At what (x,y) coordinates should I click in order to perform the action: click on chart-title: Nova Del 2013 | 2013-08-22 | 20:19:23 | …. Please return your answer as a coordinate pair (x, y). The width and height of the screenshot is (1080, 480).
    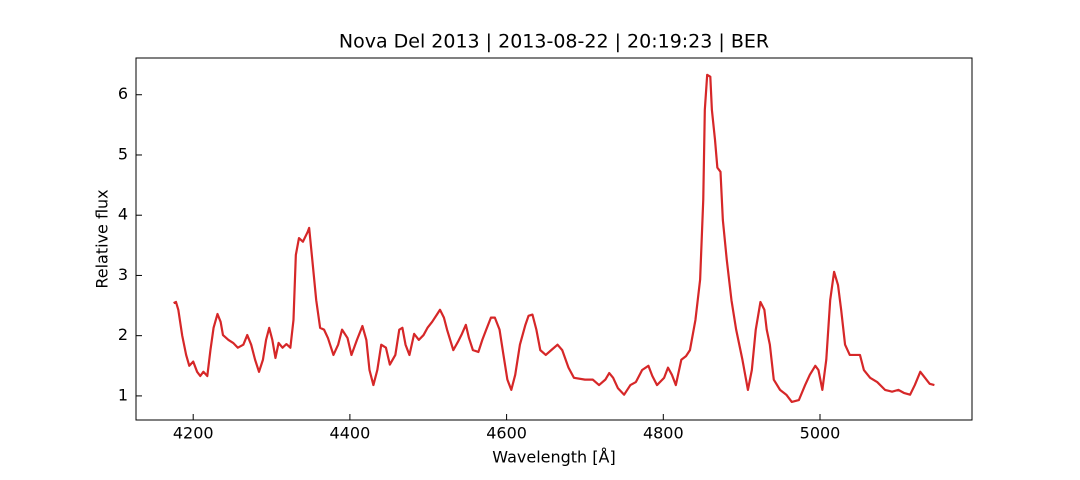
    Looking at the image, I should click on (554, 42).